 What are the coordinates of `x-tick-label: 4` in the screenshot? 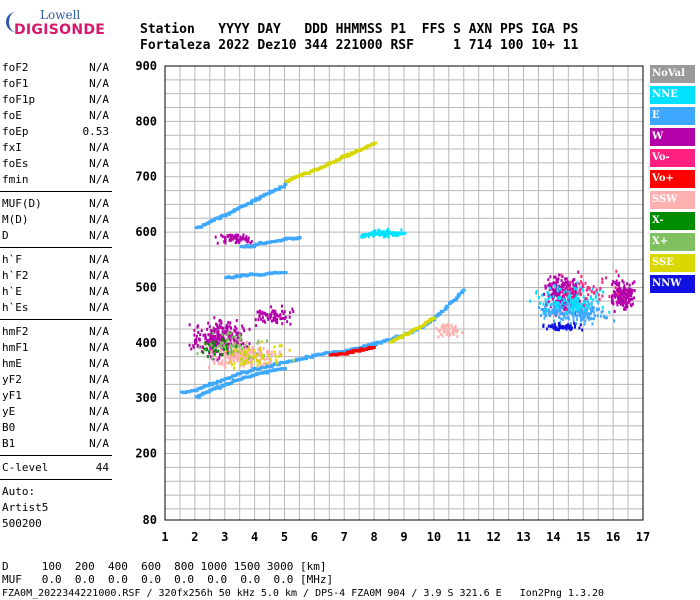 It's located at (254, 537).